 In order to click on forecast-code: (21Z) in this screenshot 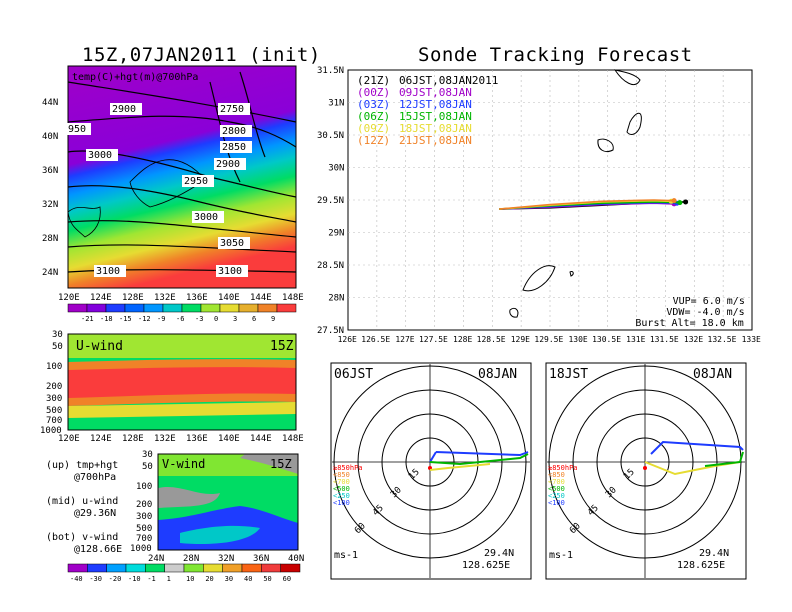, I will do `click(373, 80)`.